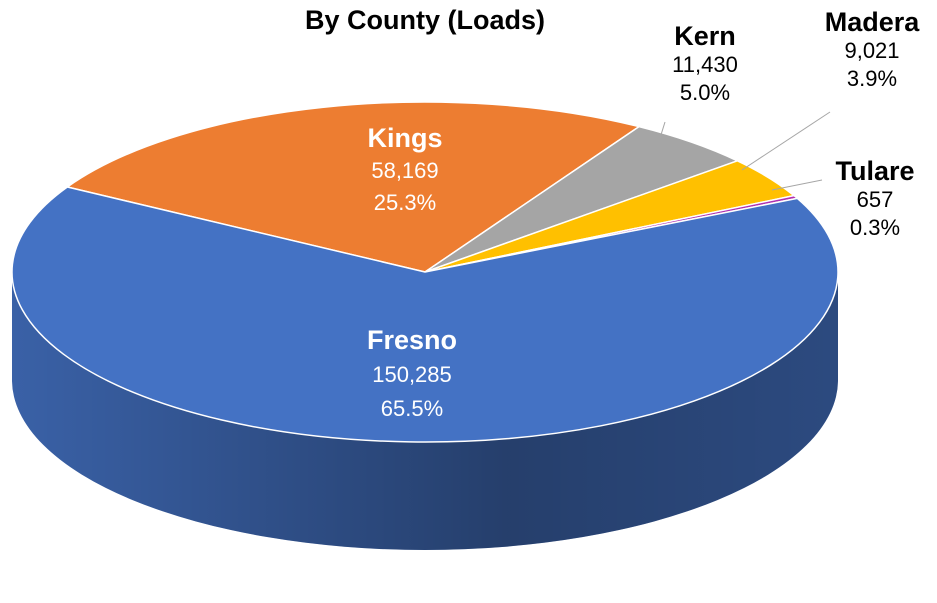 This screenshot has width=937, height=603. What do you see at coordinates (412, 340) in the screenshot?
I see `slice-name: Fresno` at bounding box center [412, 340].